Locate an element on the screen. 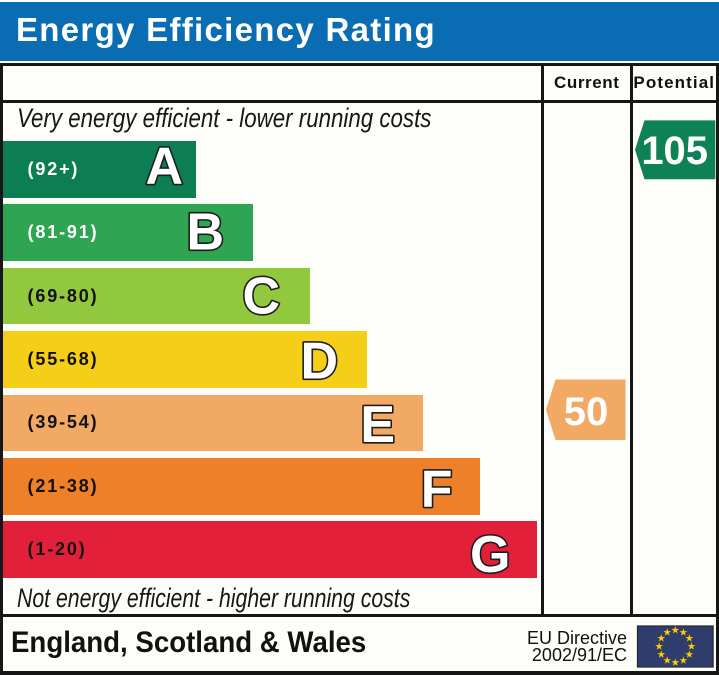  svg-text: 50 is located at coordinates (586, 412).